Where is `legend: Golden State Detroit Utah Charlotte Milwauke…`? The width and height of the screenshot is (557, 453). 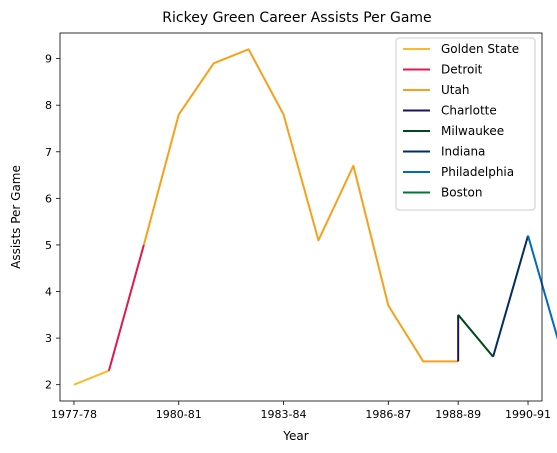 legend: Golden State Detroit Utah Charlotte Milwauke… is located at coordinates (465, 124).